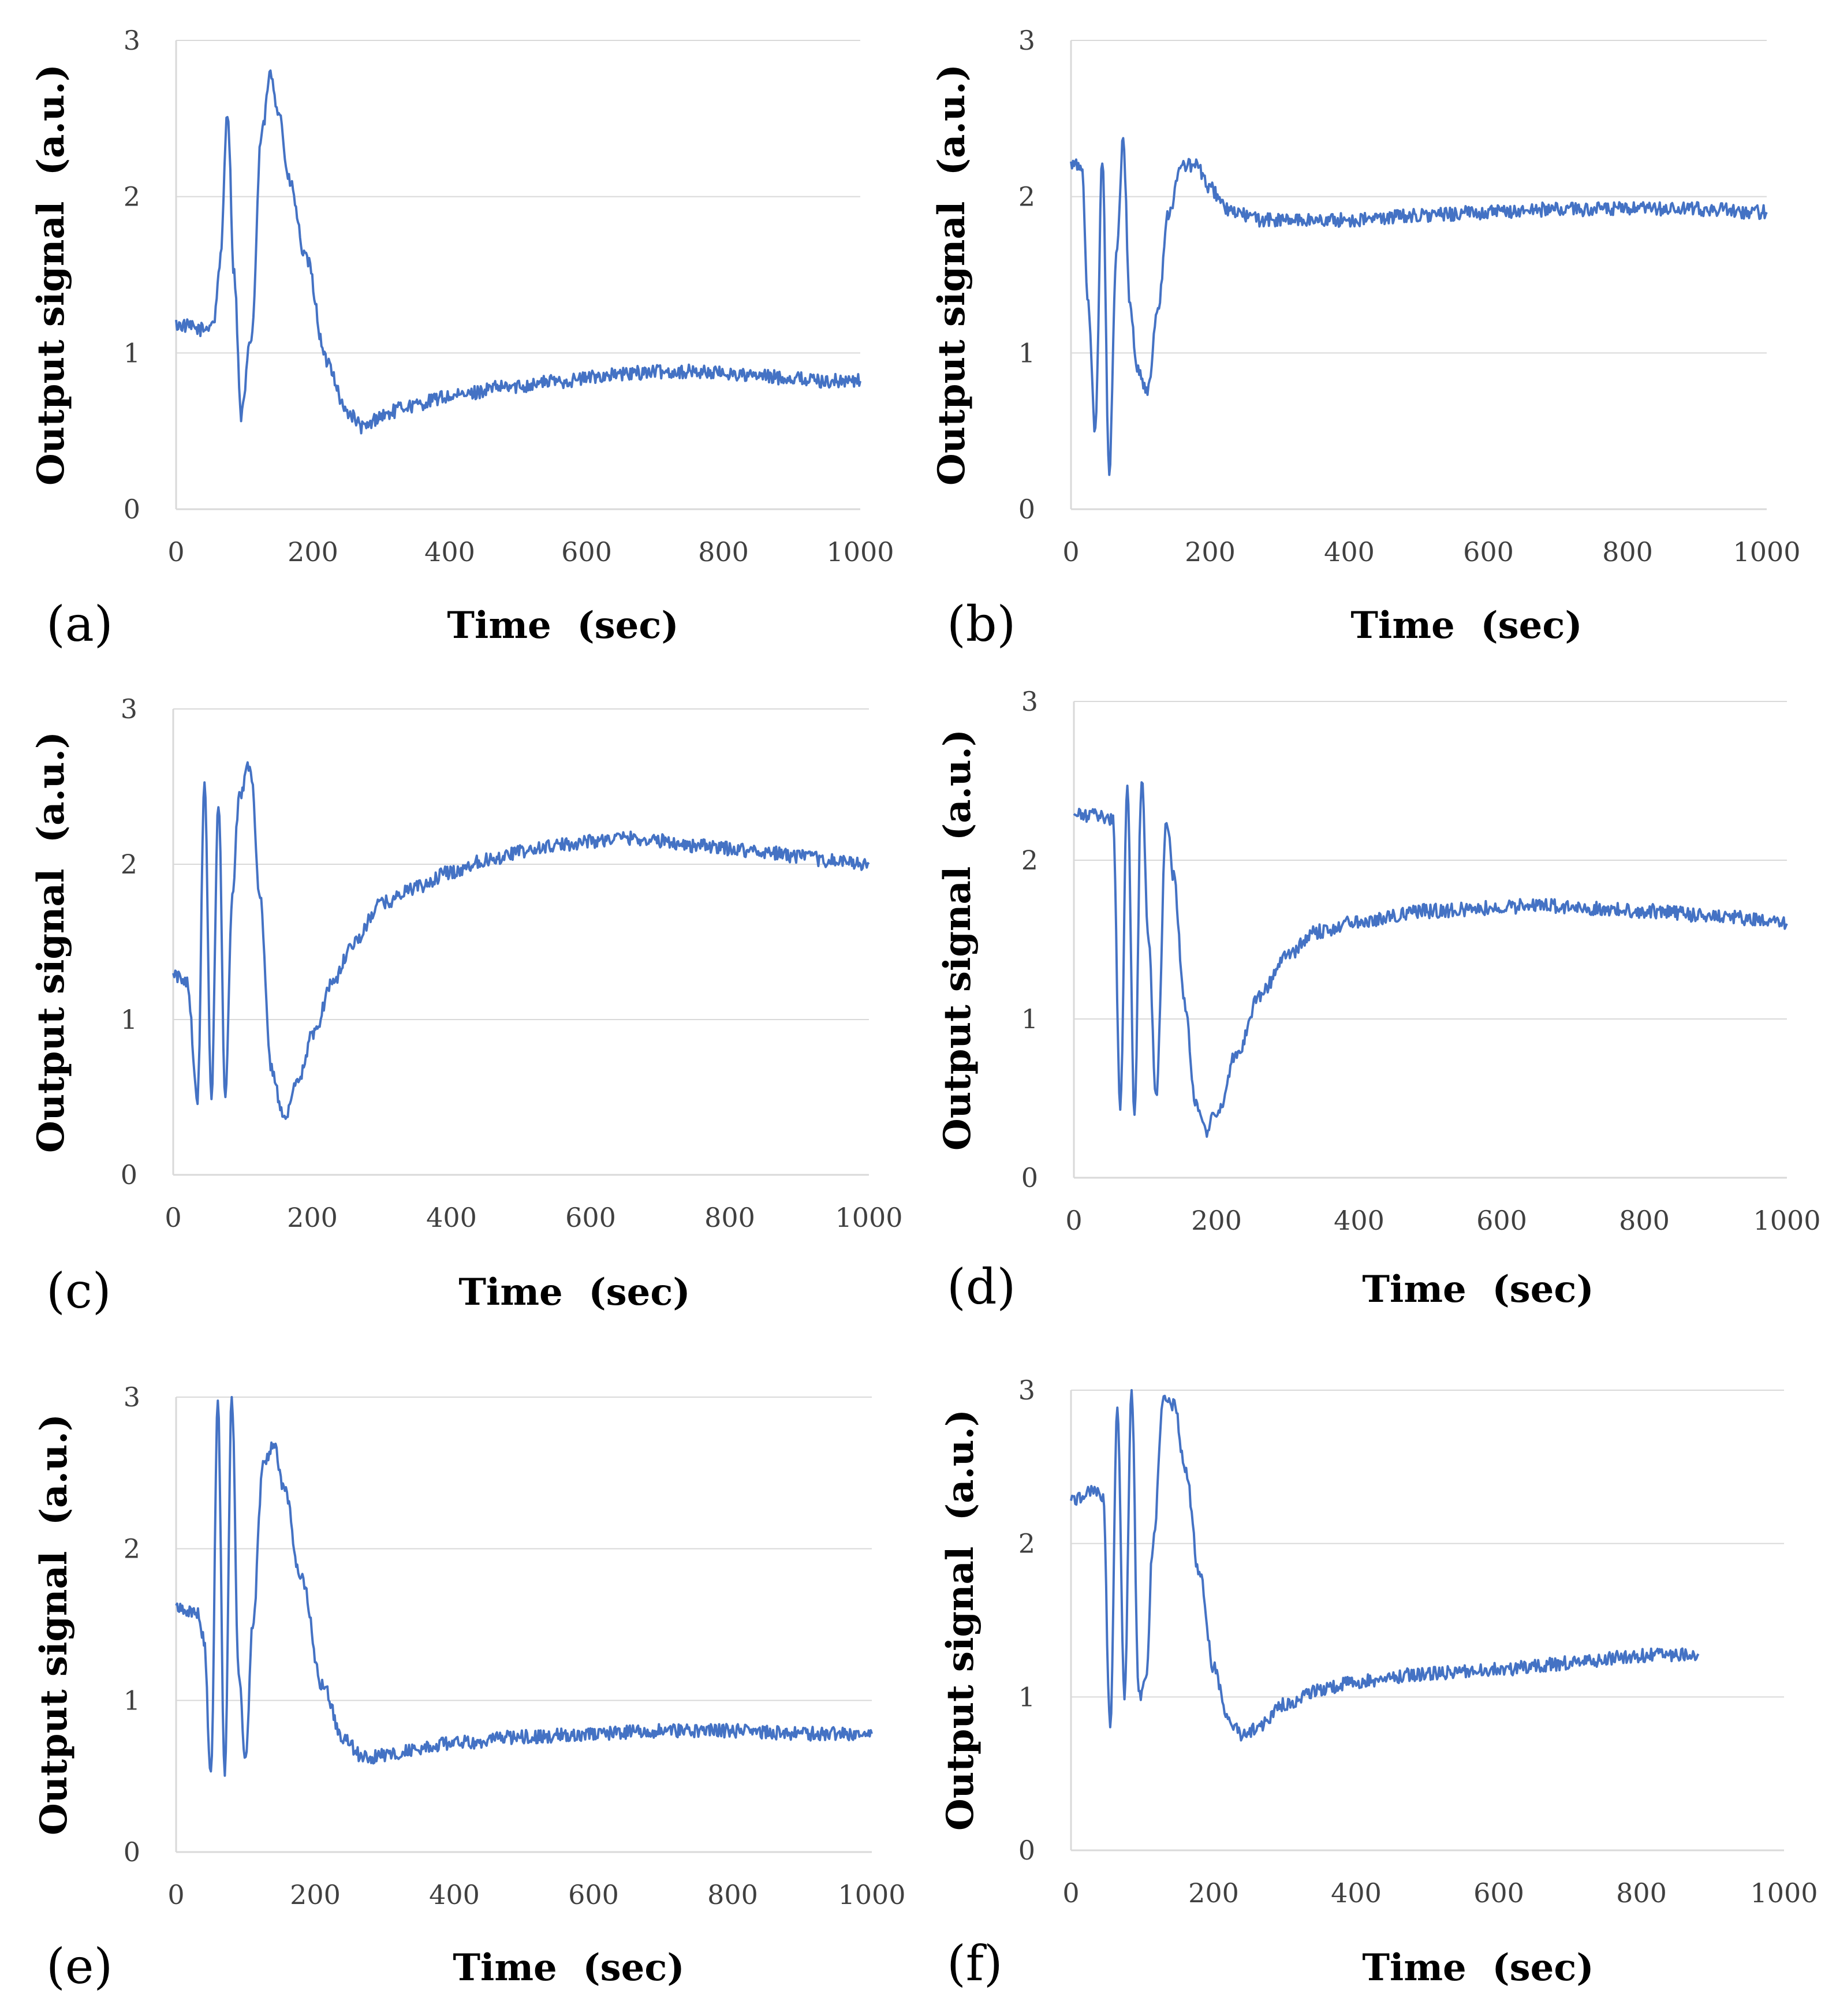 The image size is (1836, 2016). I want to click on panel-label: (a), so click(79, 624).